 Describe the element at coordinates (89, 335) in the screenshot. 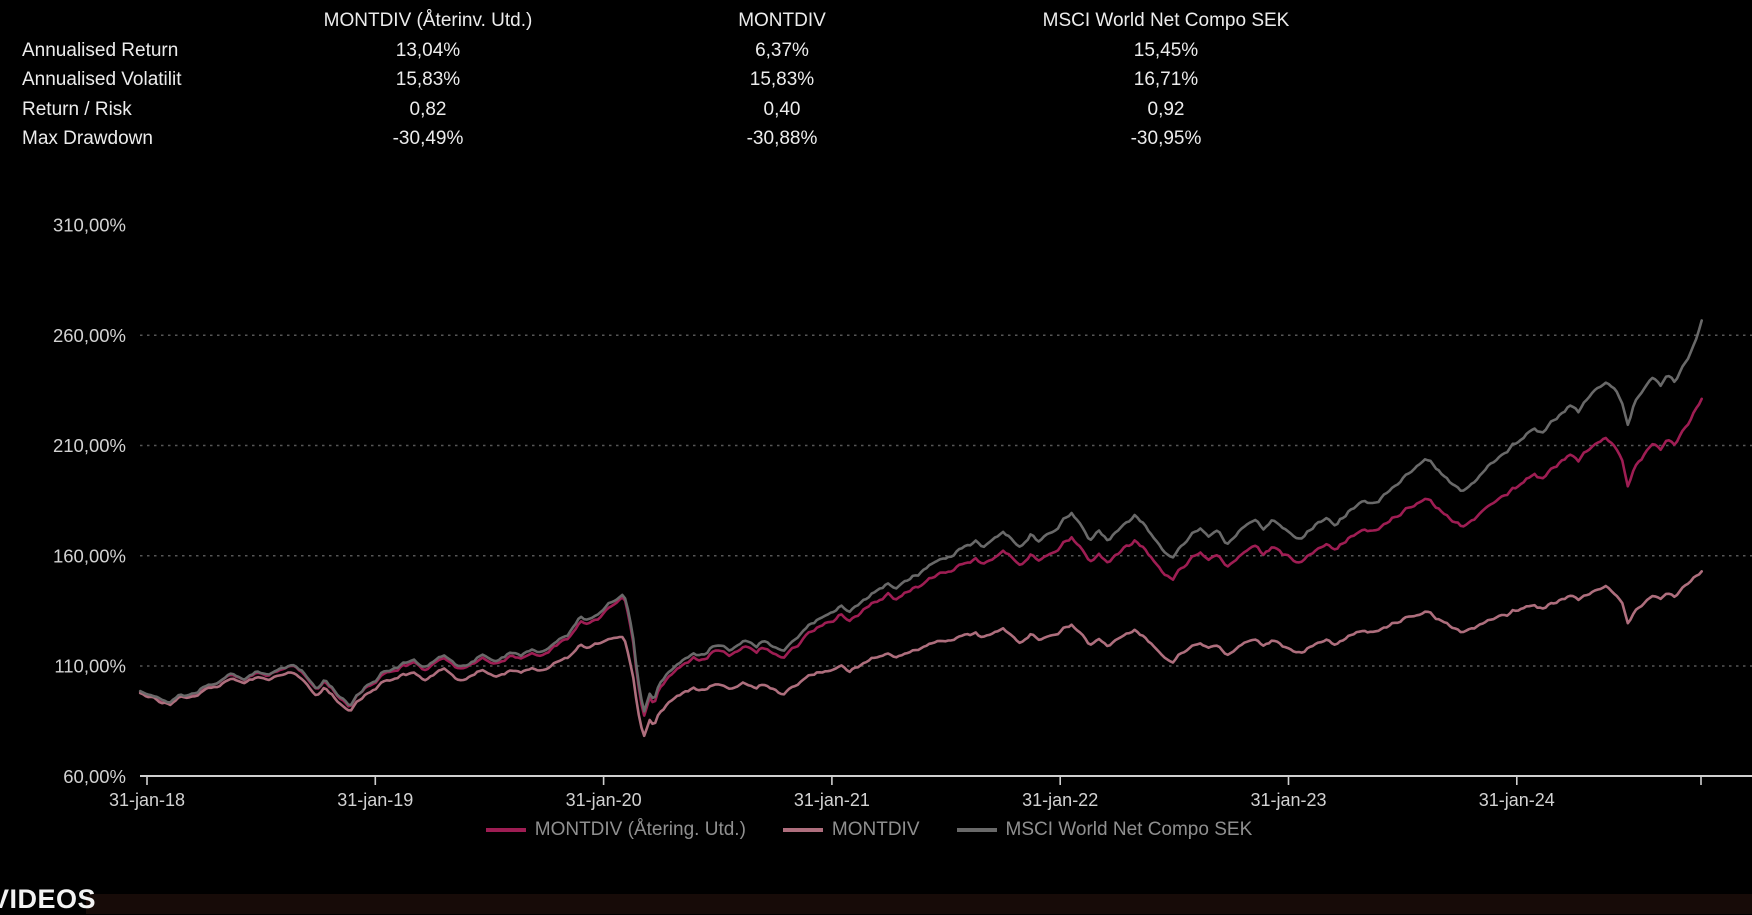

I see `y-axis-tick-label: 260,00%` at that location.